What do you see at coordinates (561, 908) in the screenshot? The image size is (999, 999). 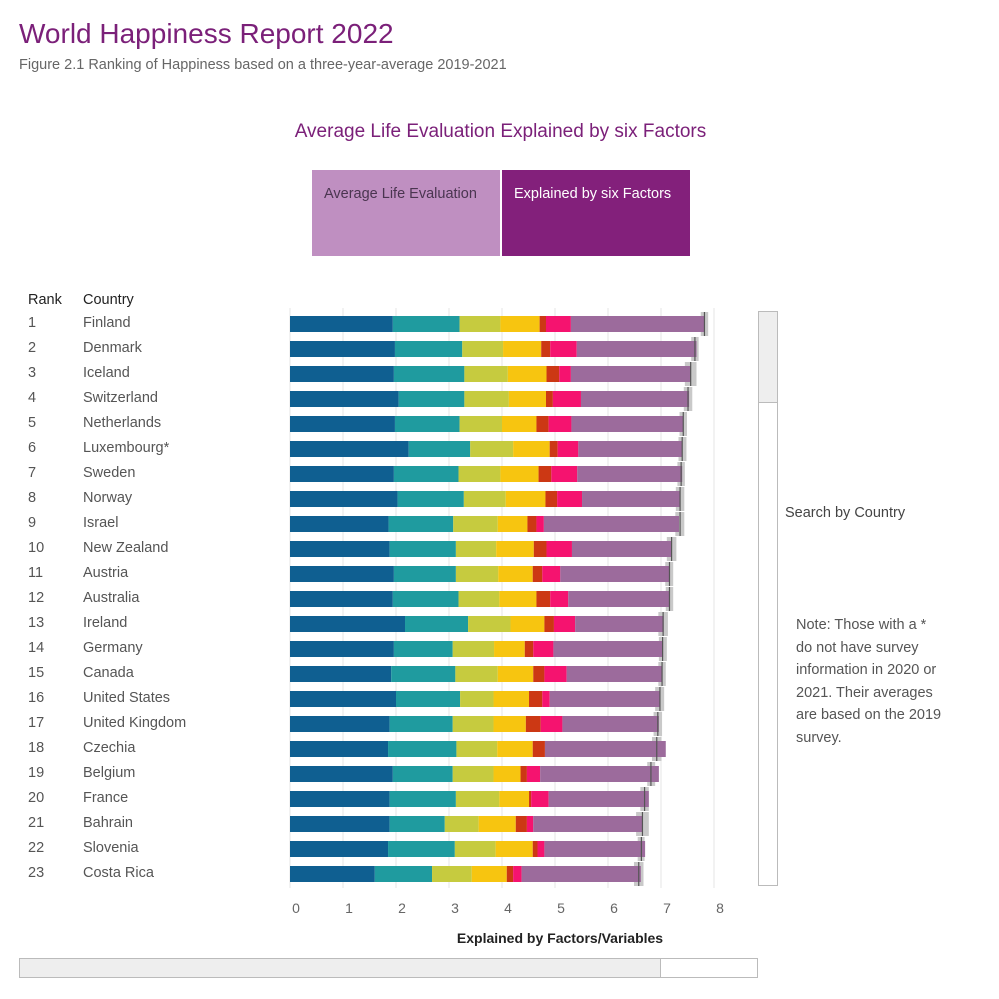 I see `x-tick-label: 5` at bounding box center [561, 908].